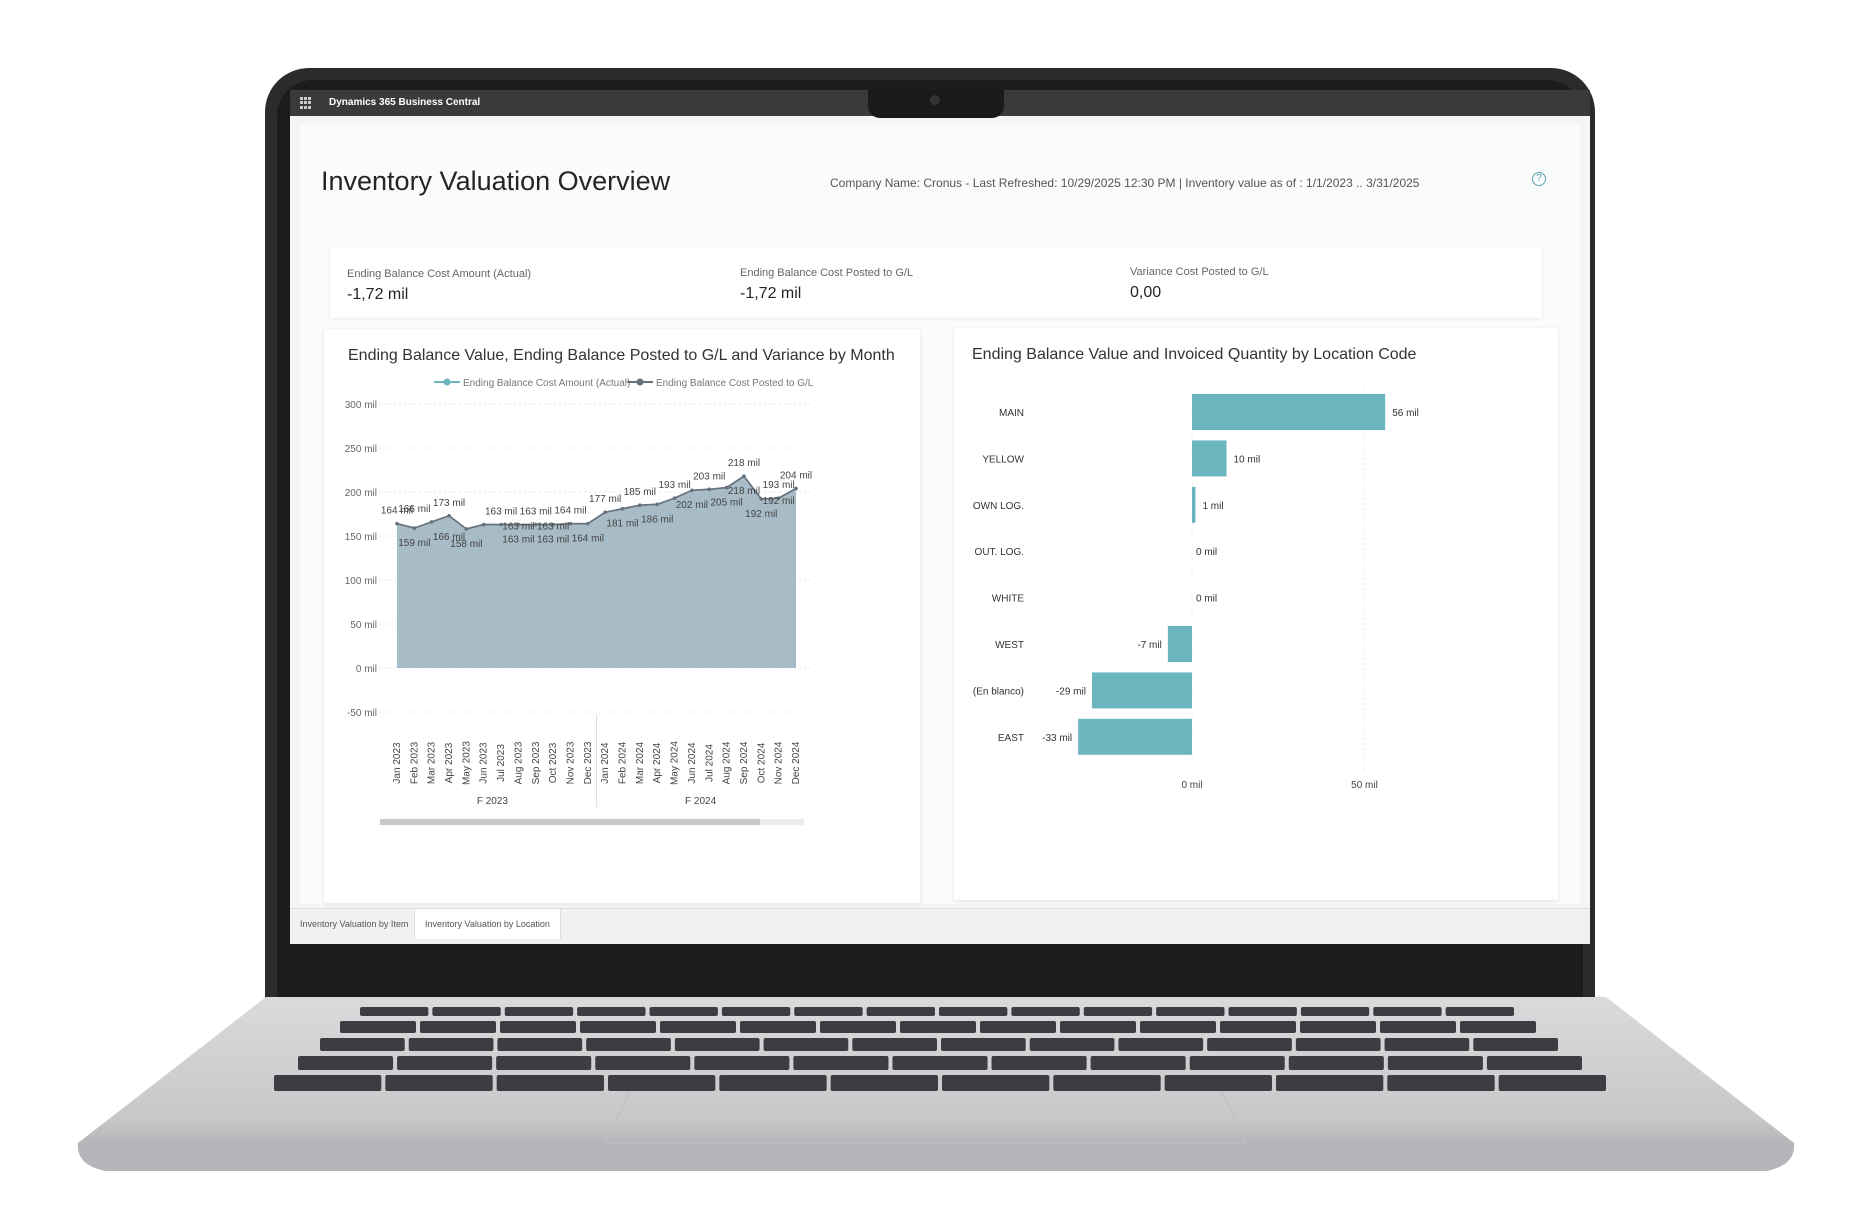  Describe the element at coordinates (361, 405) in the screenshot. I see `y-tick-label: 300 mil` at that location.